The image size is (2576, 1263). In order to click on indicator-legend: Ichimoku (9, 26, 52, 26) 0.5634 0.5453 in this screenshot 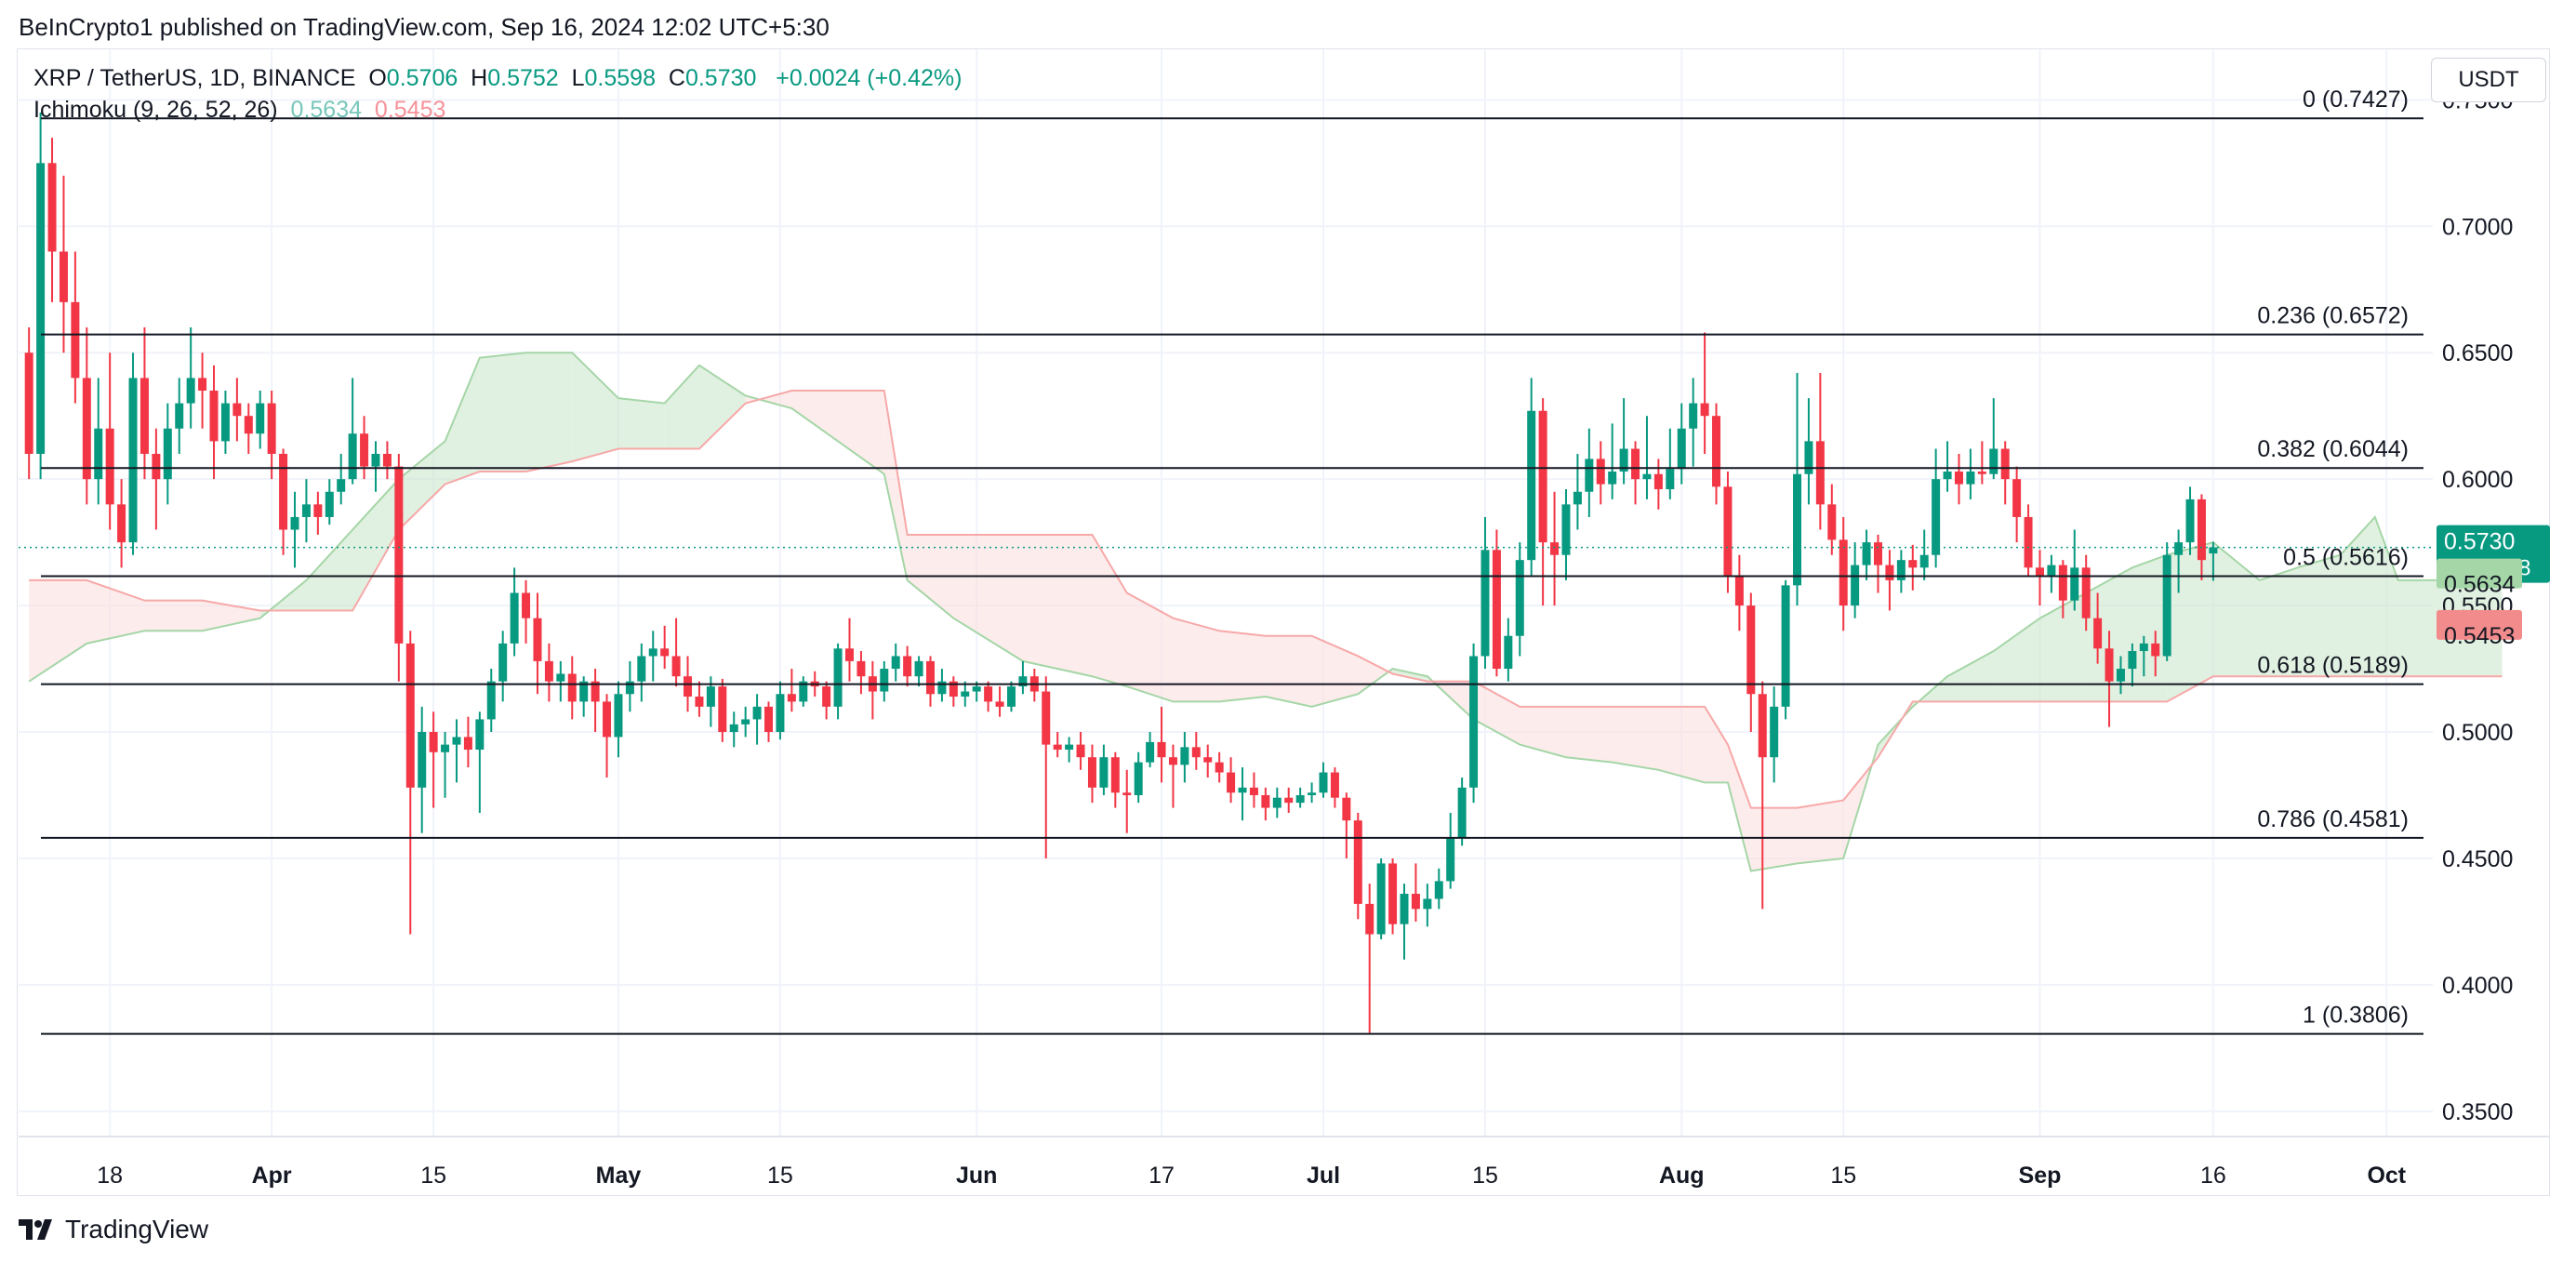, I will do `click(239, 111)`.